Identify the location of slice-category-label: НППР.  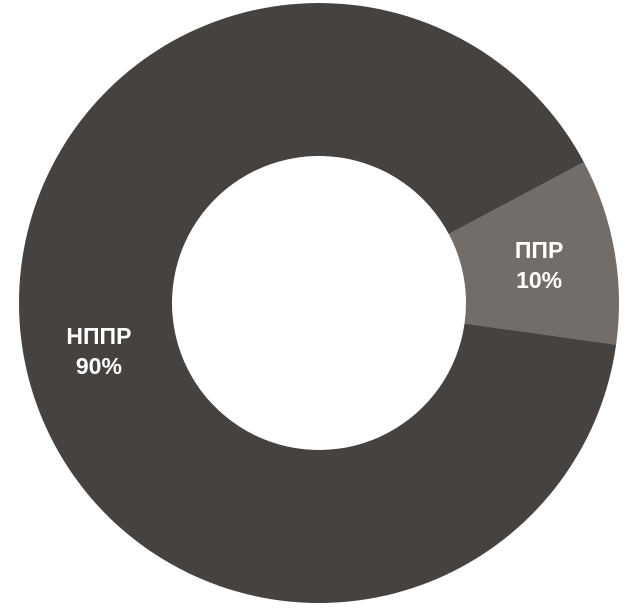
(98, 336).